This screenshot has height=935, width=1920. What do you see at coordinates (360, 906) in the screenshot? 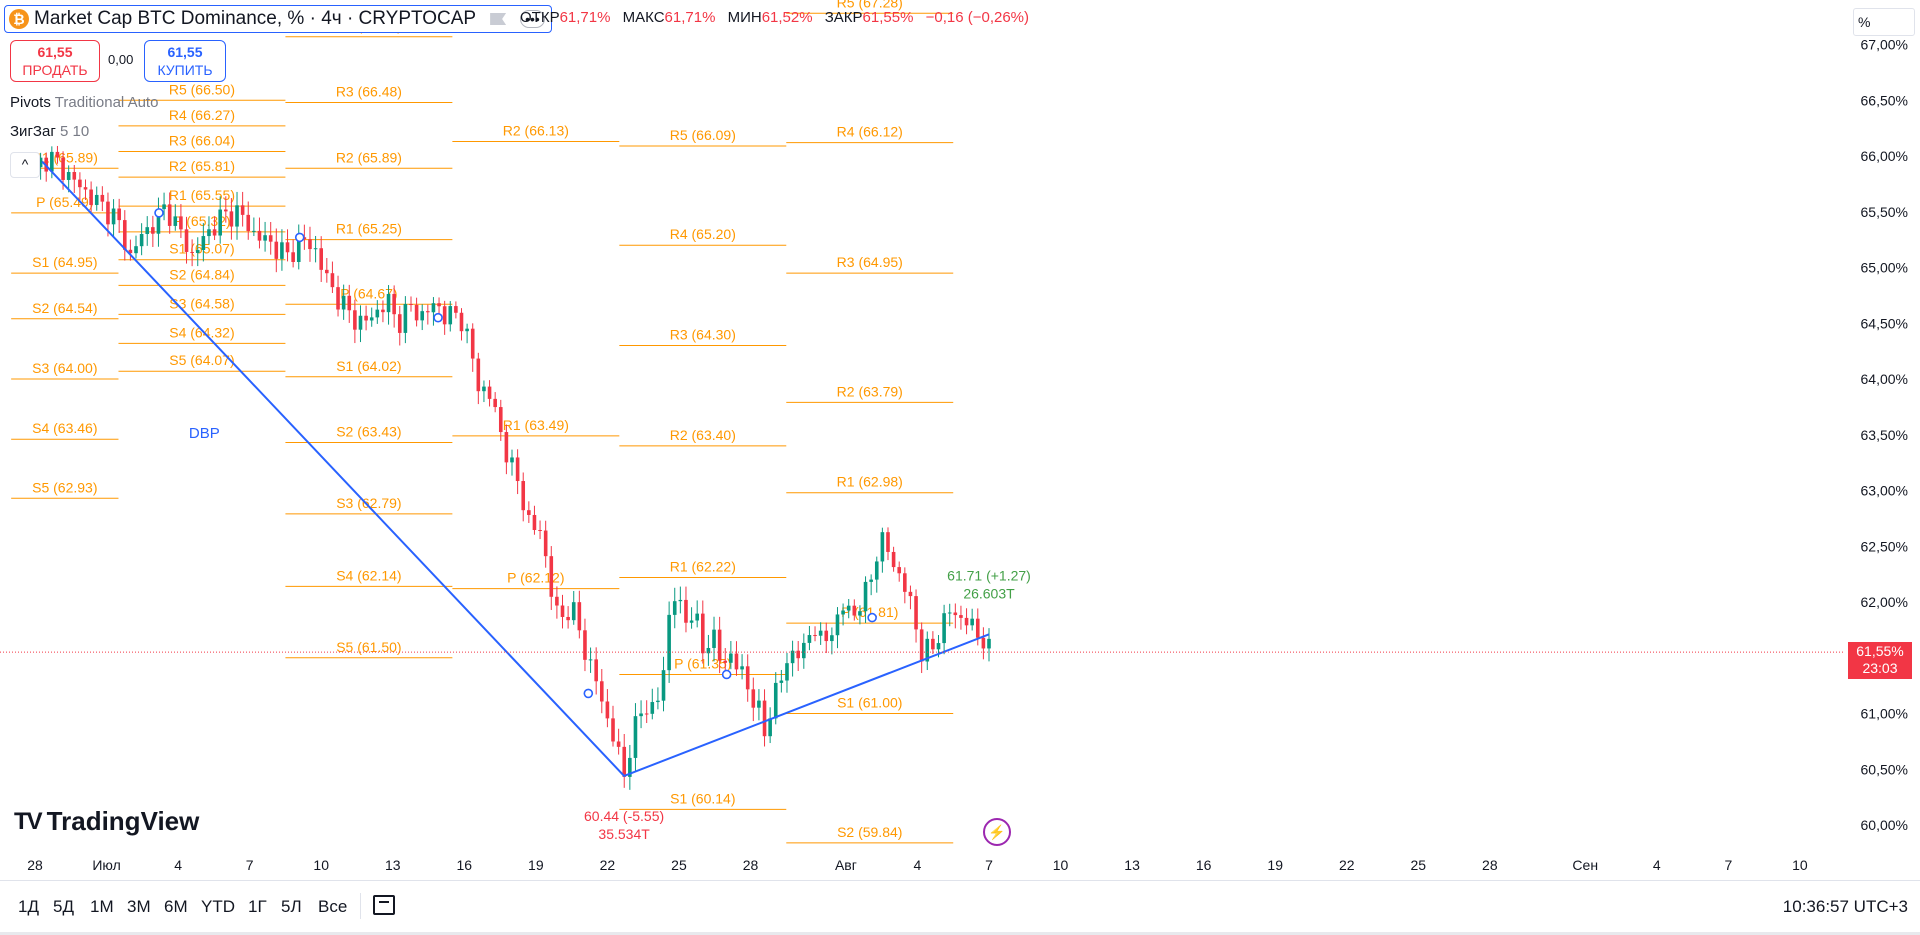
I see `toolbar-divider` at bounding box center [360, 906].